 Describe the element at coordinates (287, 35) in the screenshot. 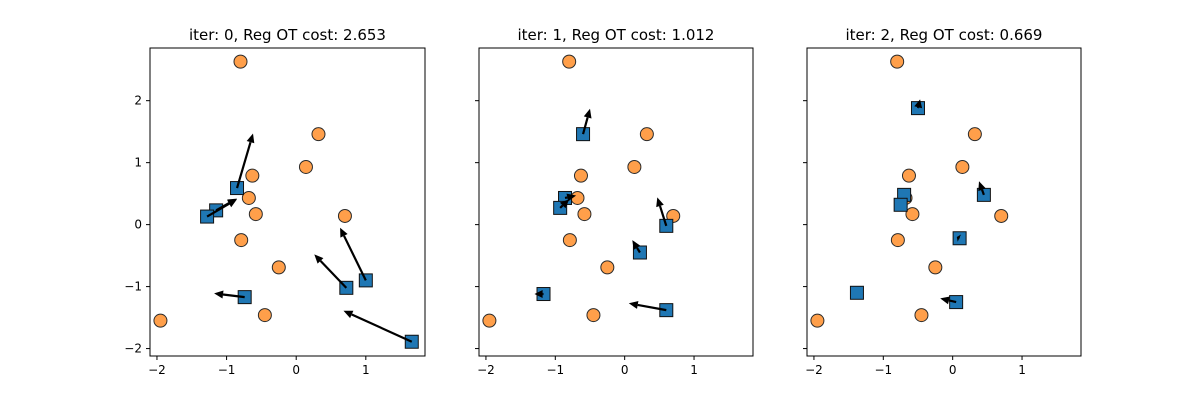

I see `panel-title: iter: 0, Reg OT cost: 2.653` at that location.